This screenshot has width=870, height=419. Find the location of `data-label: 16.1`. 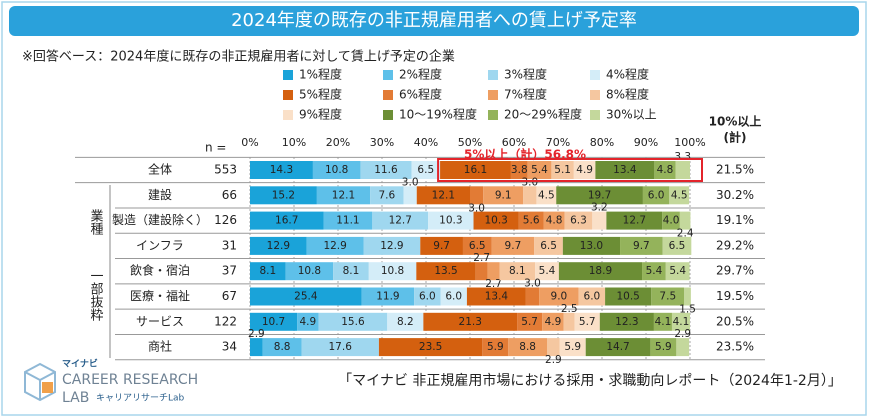

data-label: 16.1 is located at coordinates (475, 170).